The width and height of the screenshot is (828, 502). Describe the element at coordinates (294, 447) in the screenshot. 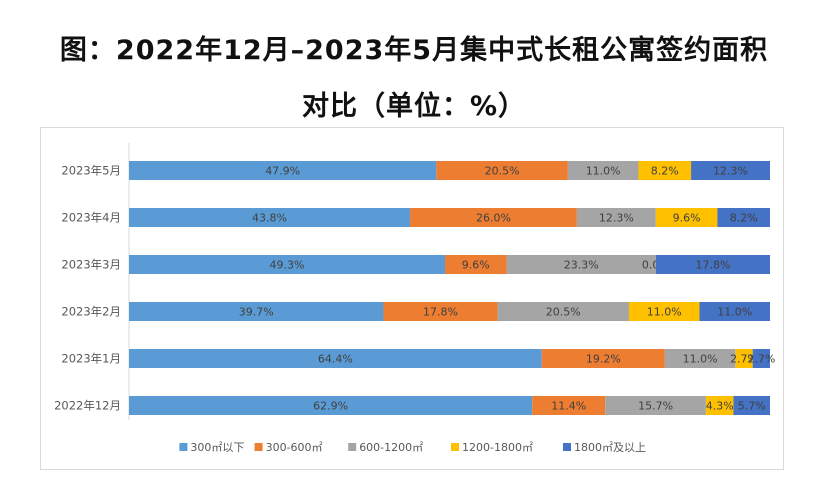

I see `legend-item: 300-600㎡` at that location.